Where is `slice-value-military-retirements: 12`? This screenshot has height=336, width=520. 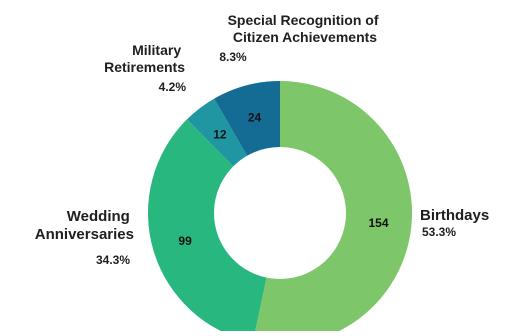 slice-value-military-retirements: 12 is located at coordinates (220, 134).